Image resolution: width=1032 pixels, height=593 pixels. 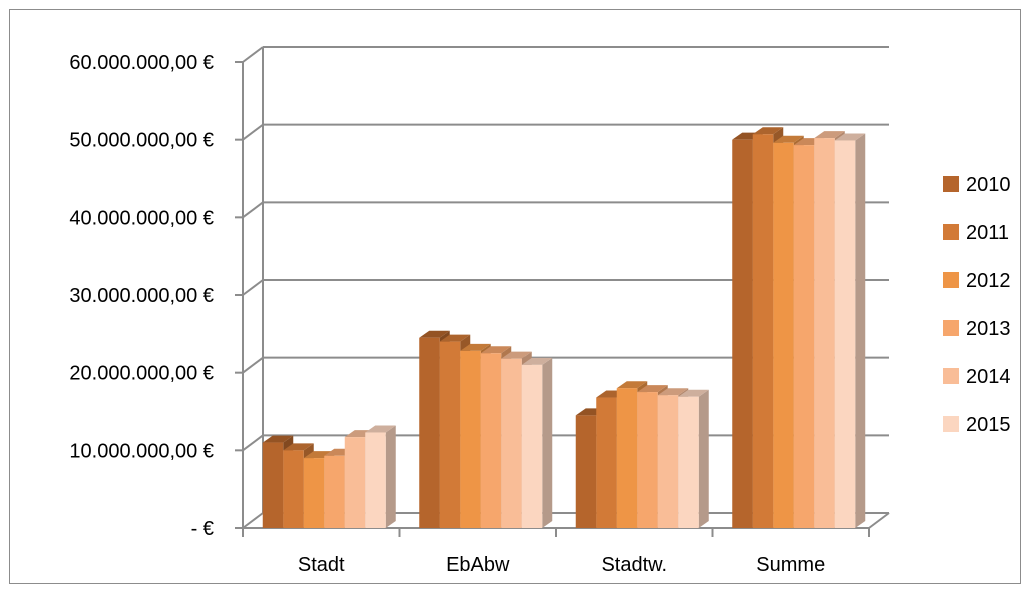 What do you see at coordinates (141, 374) in the screenshot?
I see `y-tick-label: 20.000.000,00 €` at bounding box center [141, 374].